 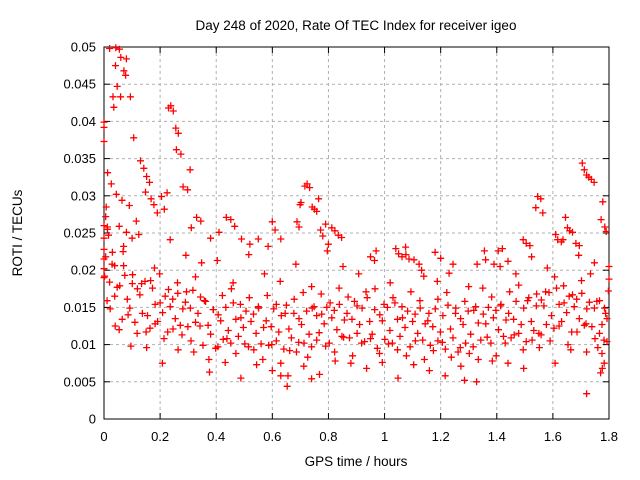 I want to click on x-tick-label: 0.6, so click(x=272, y=436).